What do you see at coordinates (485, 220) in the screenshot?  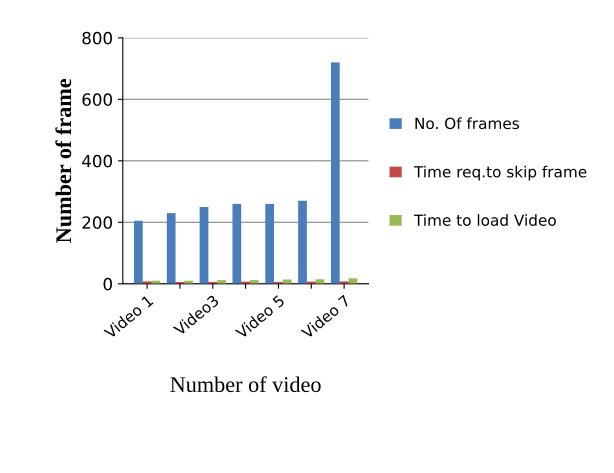 I see `legend-label: Time to load Video` at bounding box center [485, 220].